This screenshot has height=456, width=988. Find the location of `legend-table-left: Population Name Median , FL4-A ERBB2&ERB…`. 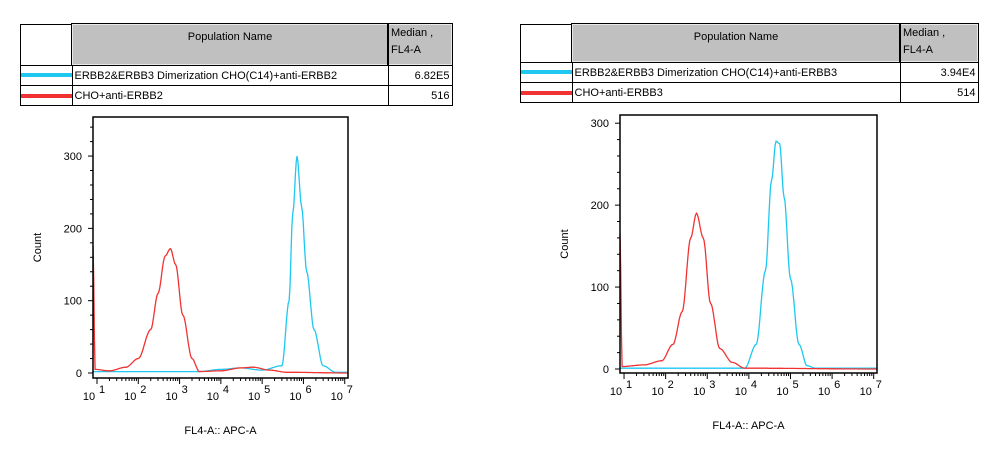

legend-table-left: Population Name Median , FL4-A ERBB2&ERB… is located at coordinates (236, 64).